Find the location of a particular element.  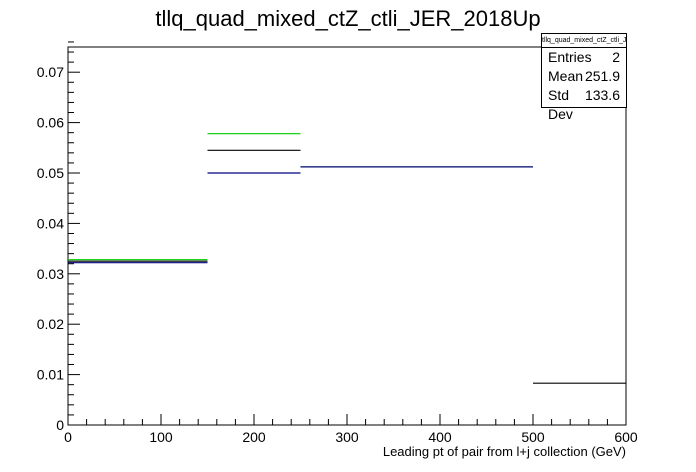

stats-row-entries: Entries 2 is located at coordinates (584, 57).